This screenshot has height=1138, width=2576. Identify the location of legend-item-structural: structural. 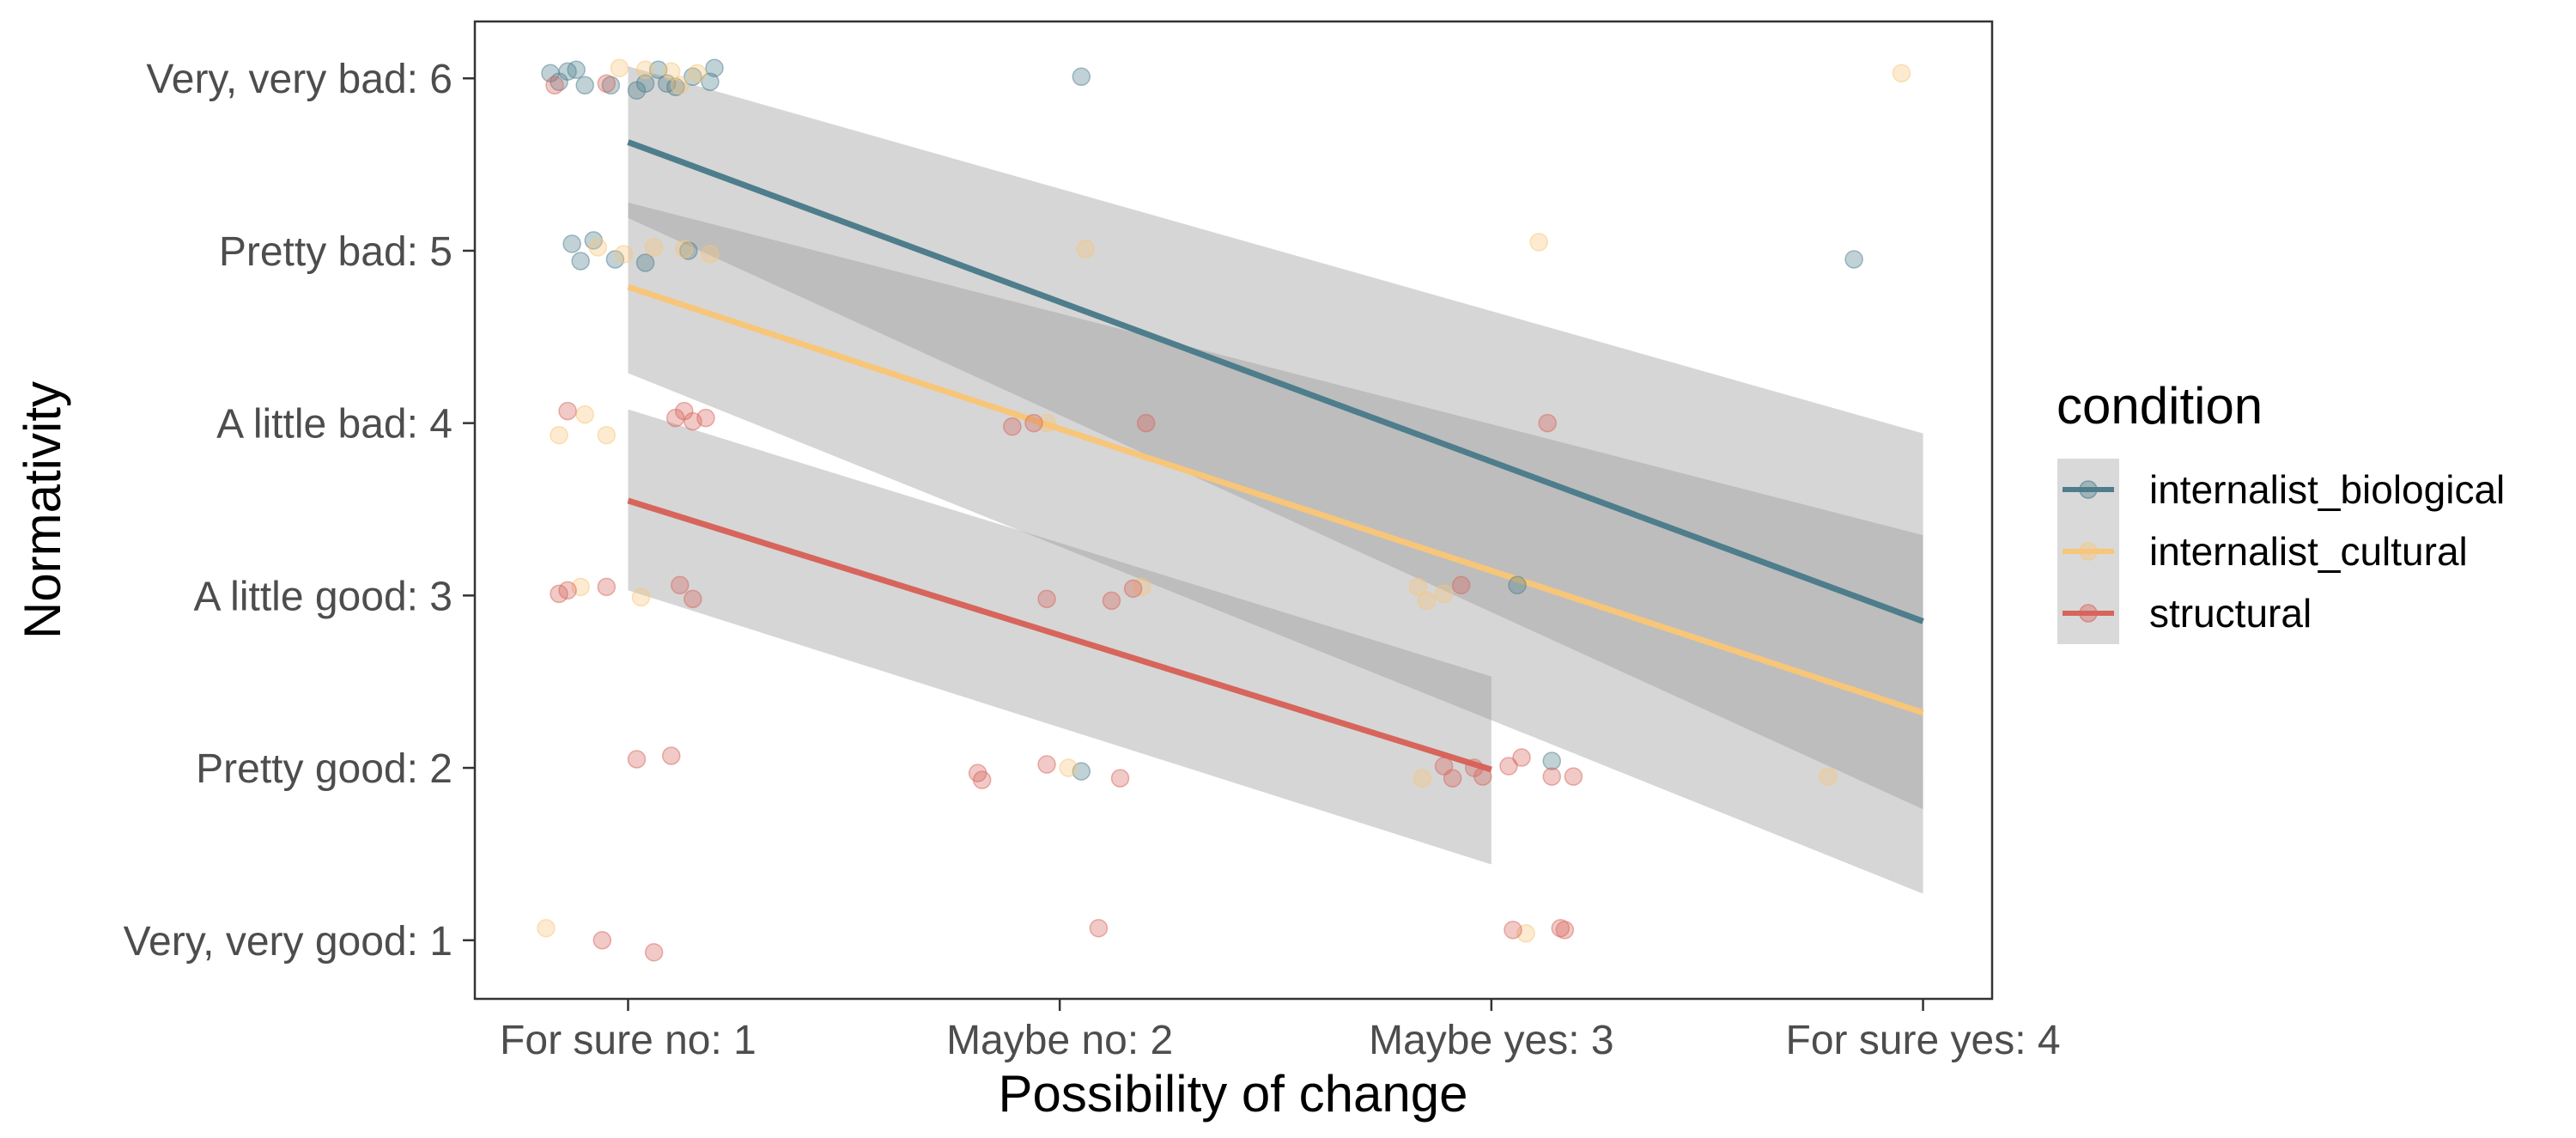
(2187, 613).